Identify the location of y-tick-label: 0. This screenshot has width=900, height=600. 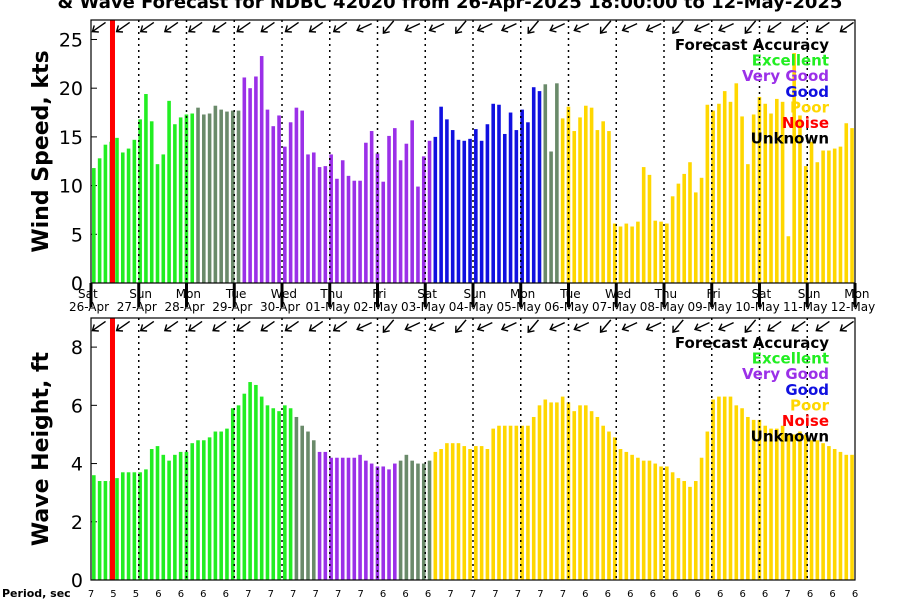
(77, 581).